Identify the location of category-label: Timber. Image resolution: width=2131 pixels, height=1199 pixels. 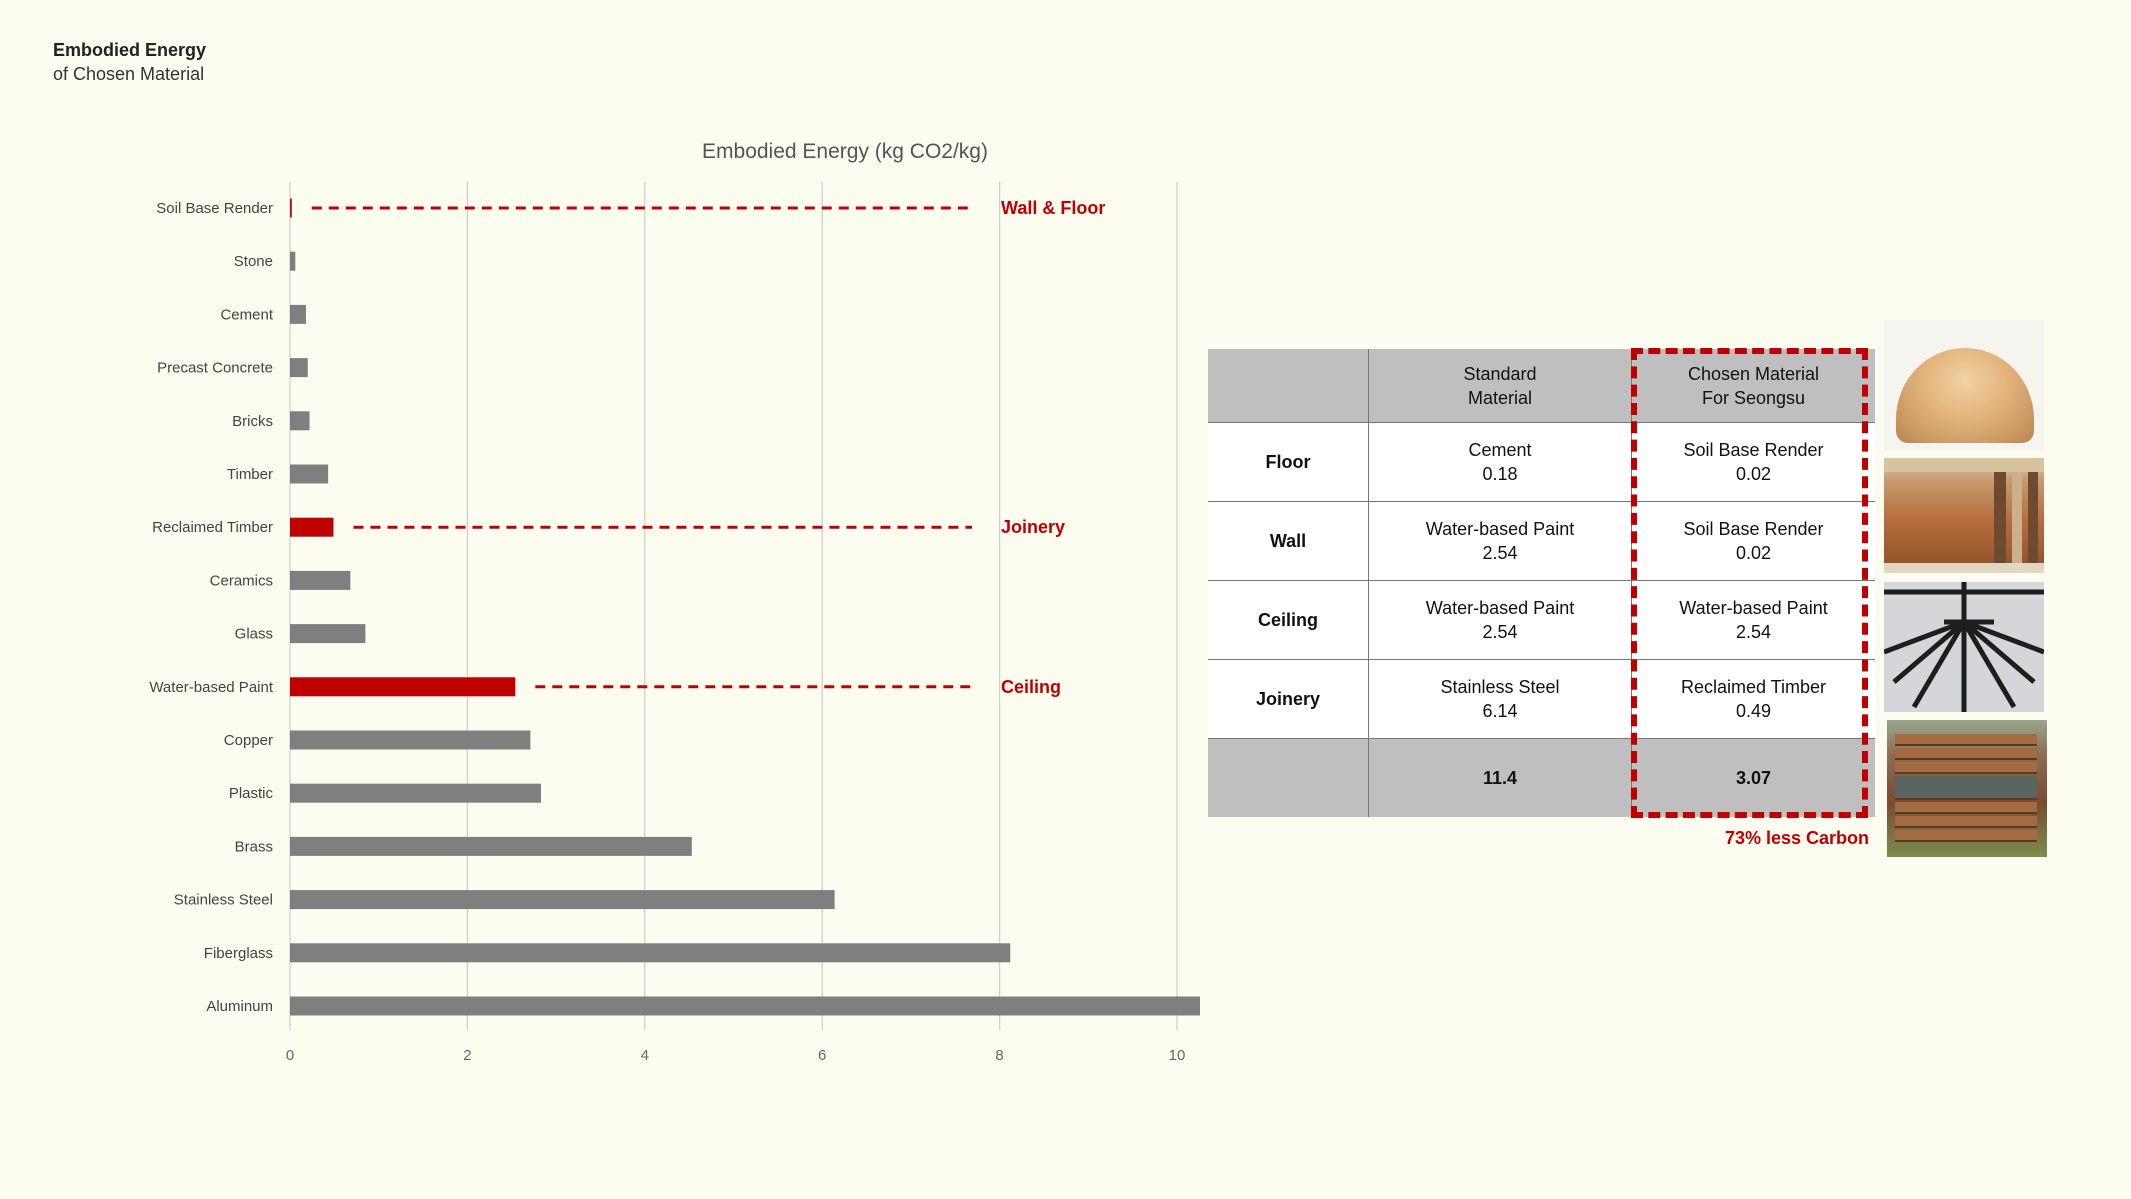
(250, 474).